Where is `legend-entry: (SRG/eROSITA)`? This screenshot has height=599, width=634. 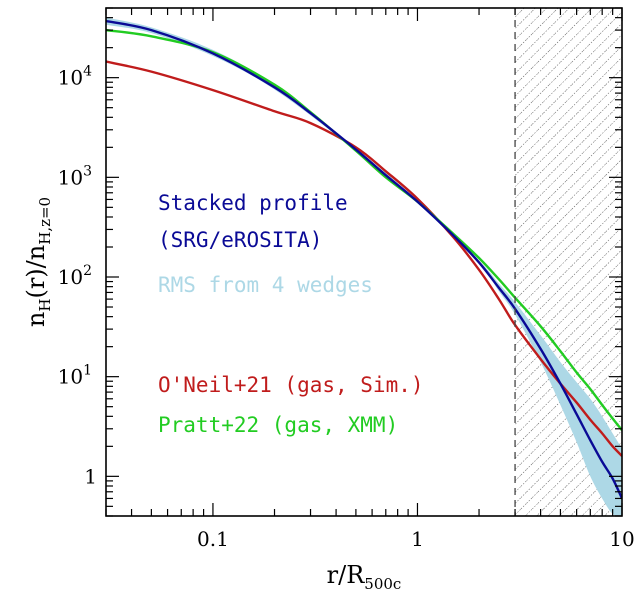 legend-entry: (SRG/eROSITA) is located at coordinates (240, 240).